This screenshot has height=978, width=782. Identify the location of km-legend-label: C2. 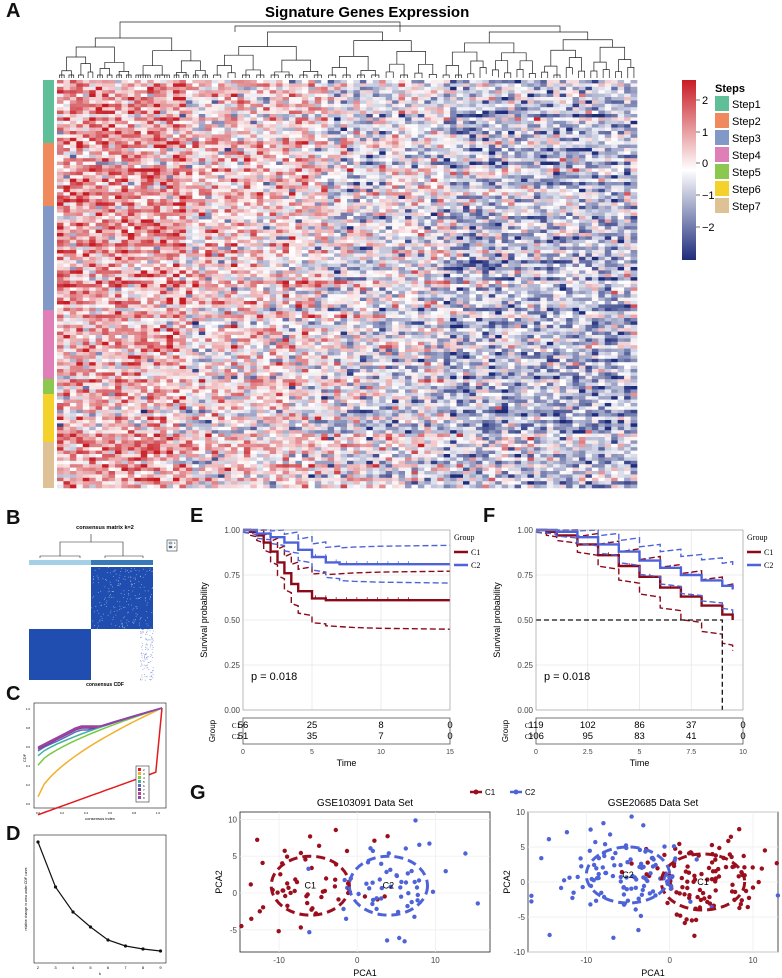
(475, 565).